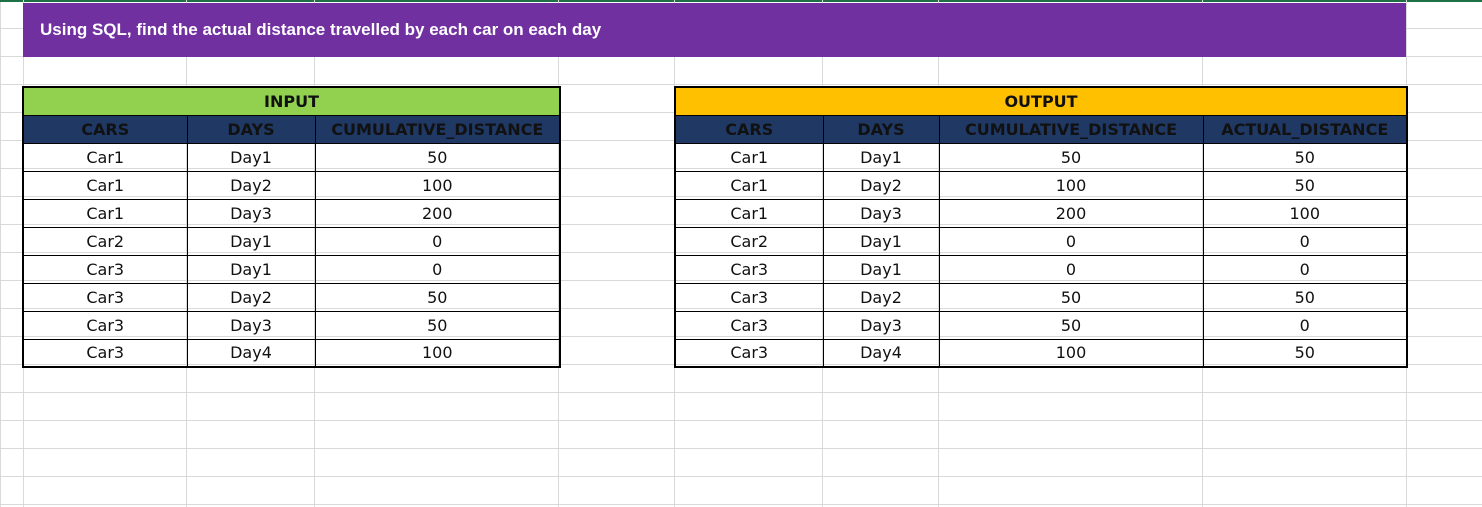  Describe the element at coordinates (1041, 101) in the screenshot. I see `output-title-cell: OUTPUT` at that location.